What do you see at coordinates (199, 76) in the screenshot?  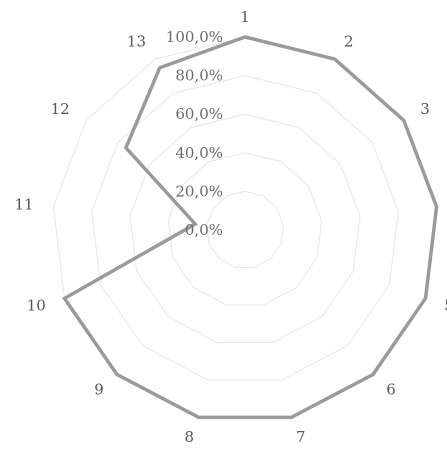 I see `tick-label: 80,0%` at bounding box center [199, 76].